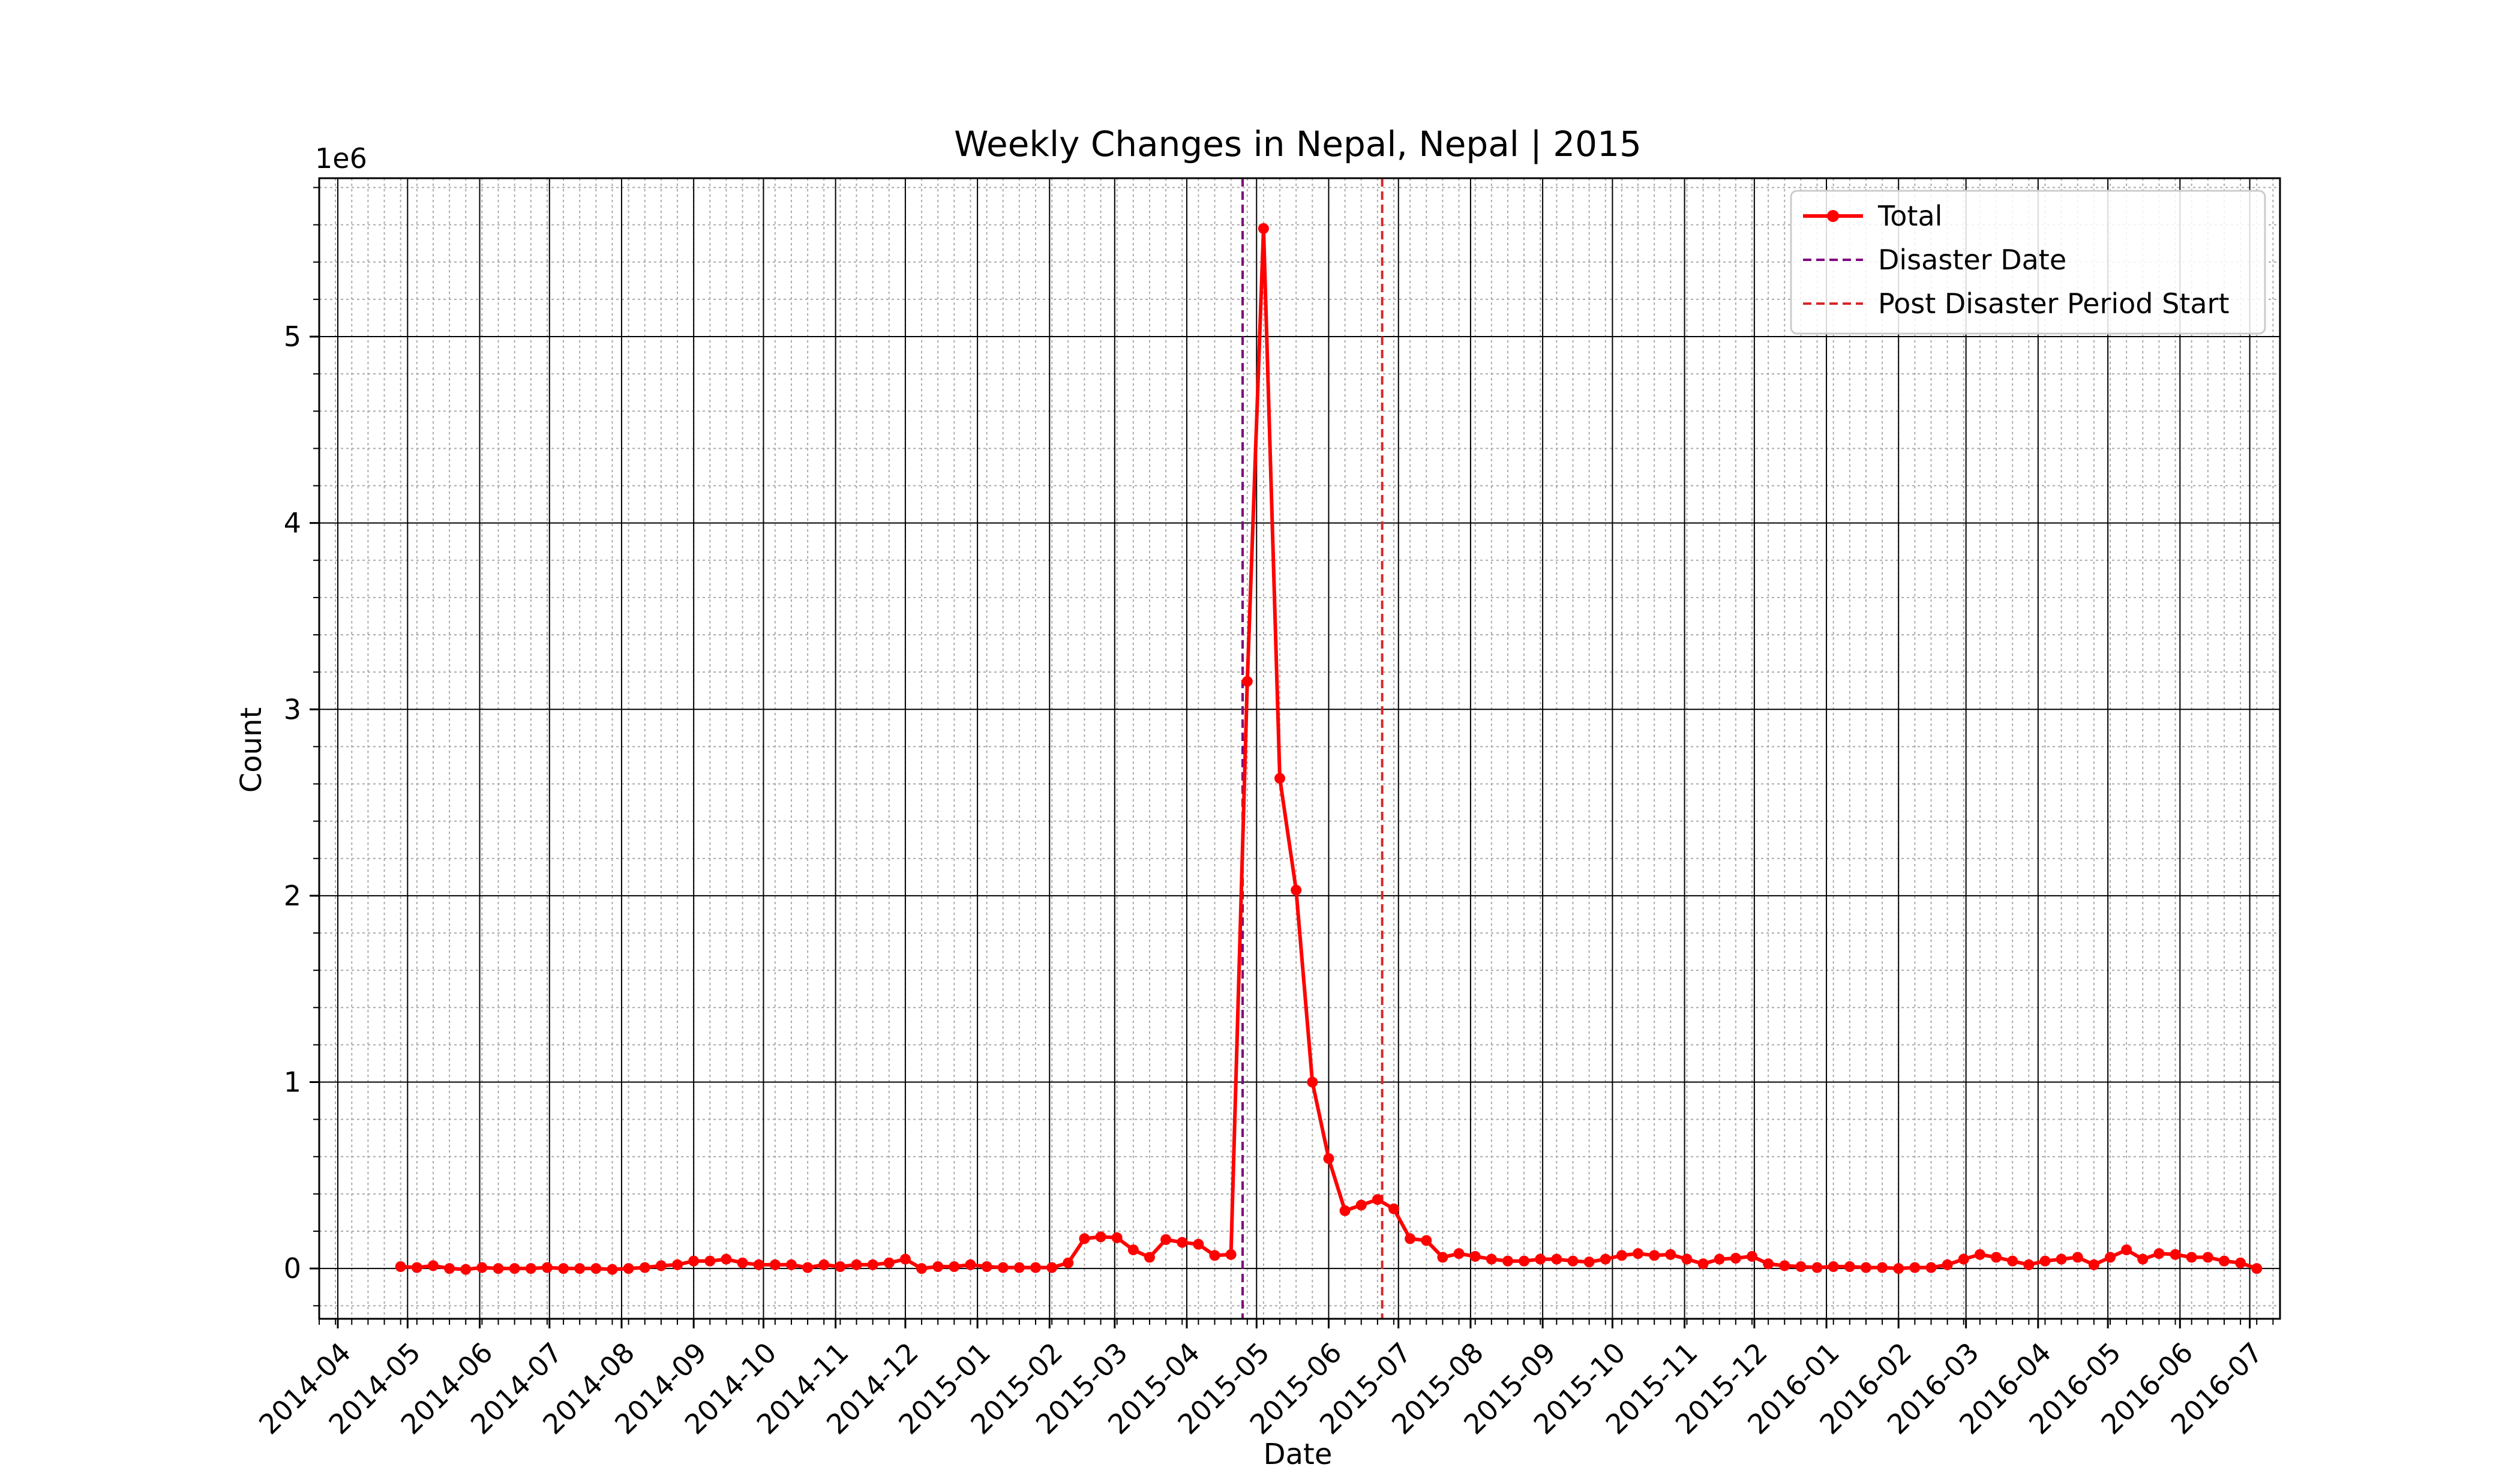 The image size is (2520, 1470). Describe the element at coordinates (251, 750) in the screenshot. I see `y-axis-label: Count` at that location.